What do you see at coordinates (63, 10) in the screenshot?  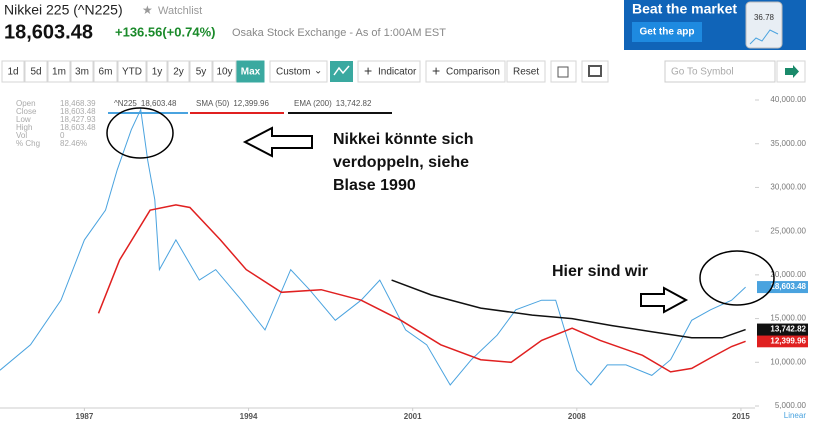 I see `quote-title: Nikkei 225 (^N225)` at bounding box center [63, 10].